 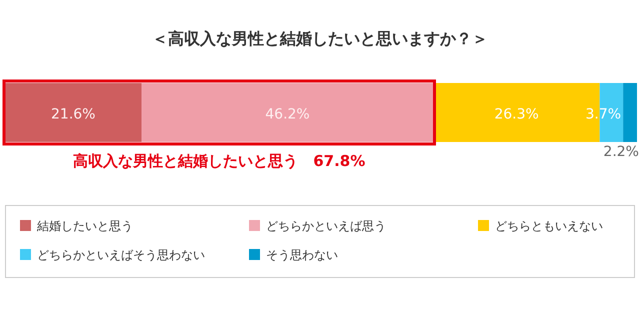 I want to click on data-label: 46.2%, so click(x=287, y=114).